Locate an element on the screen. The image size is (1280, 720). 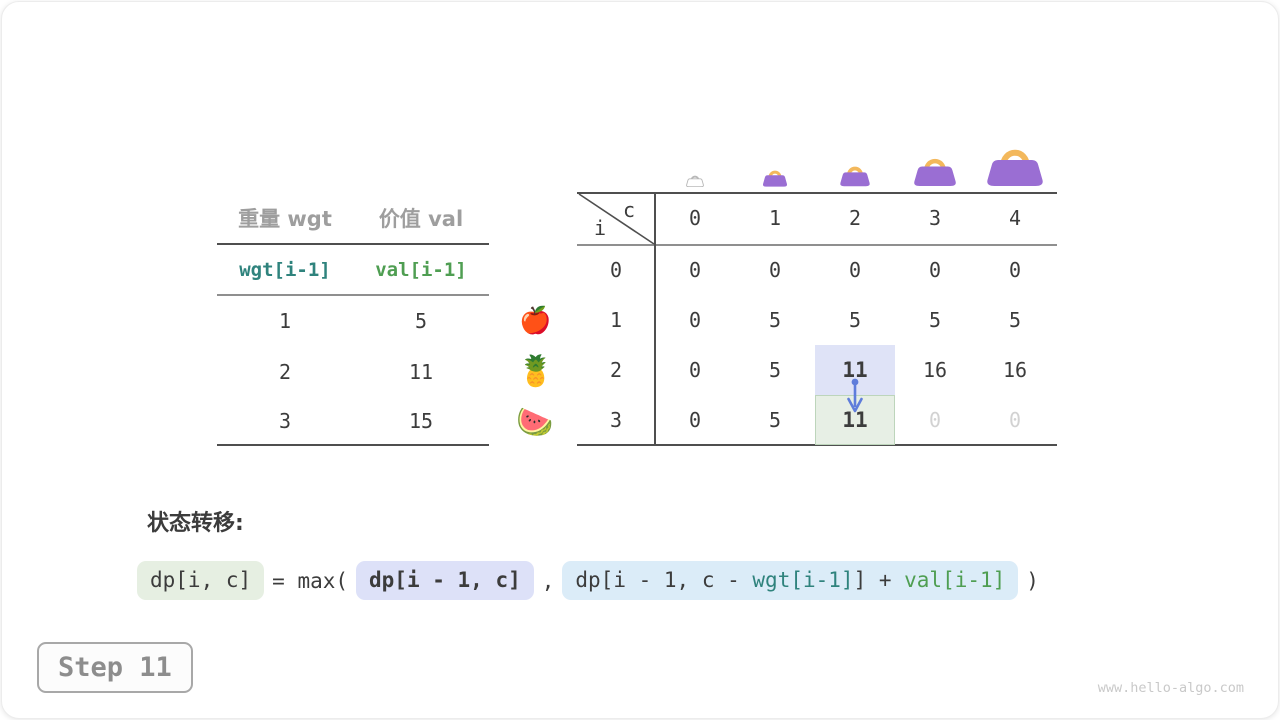
footer-url: www.hello-algo.com is located at coordinates (1170, 688).